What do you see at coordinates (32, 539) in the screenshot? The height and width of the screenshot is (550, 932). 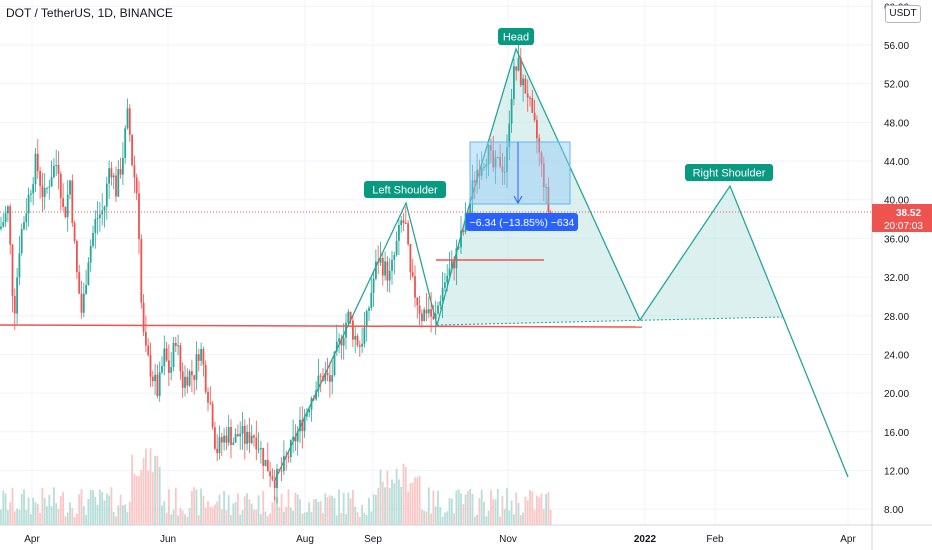 I see `x-tick-label: Apr` at bounding box center [32, 539].